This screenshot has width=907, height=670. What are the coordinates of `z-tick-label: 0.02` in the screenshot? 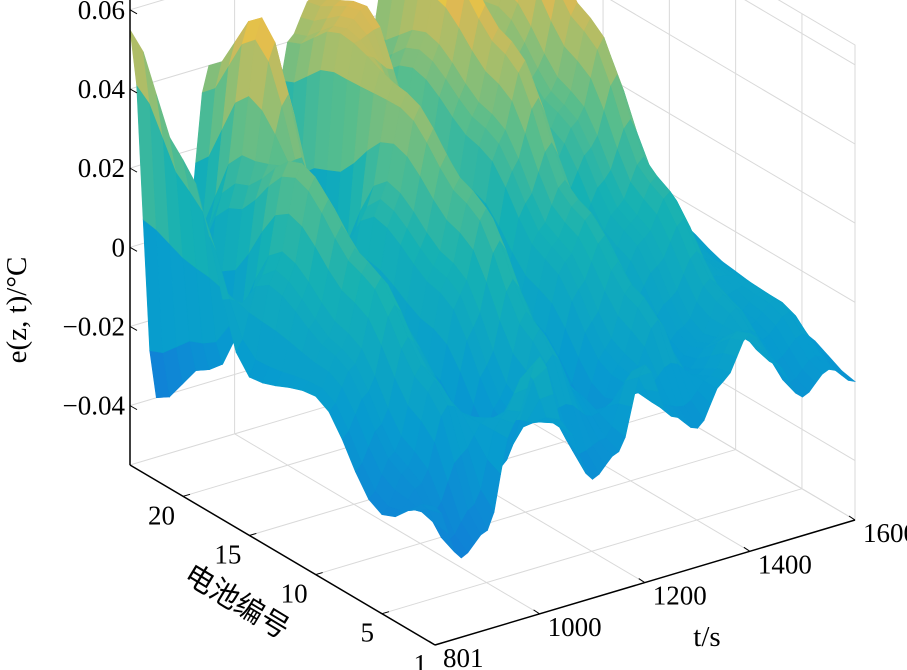 It's located at (101, 168).